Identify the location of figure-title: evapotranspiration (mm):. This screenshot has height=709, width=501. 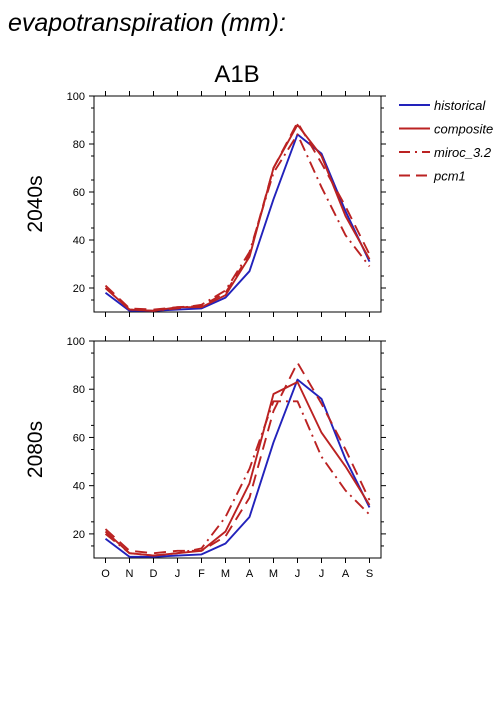
(147, 23).